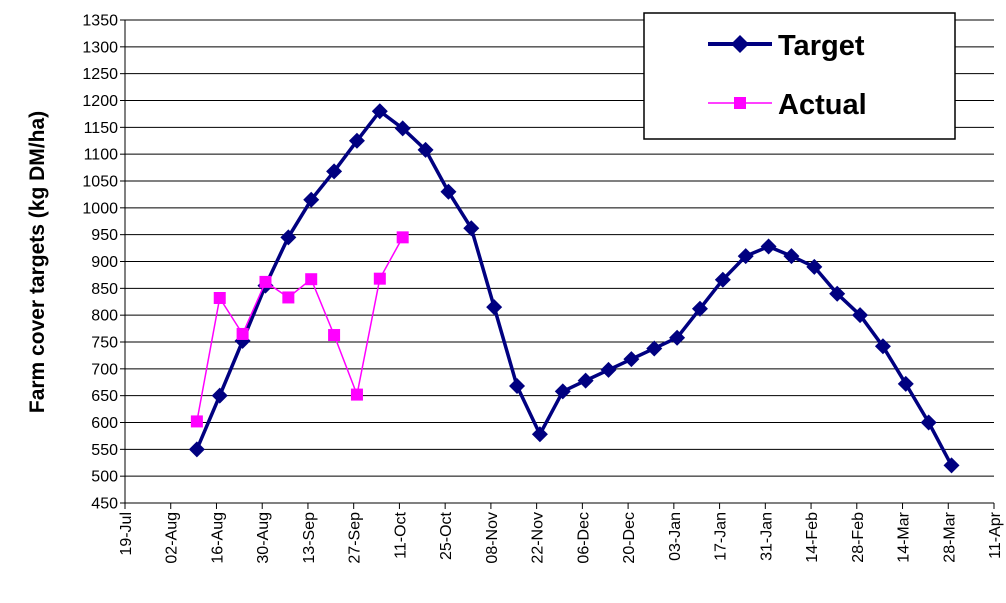 Image resolution: width=1006 pixels, height=603 pixels. Describe the element at coordinates (400, 534) in the screenshot. I see `x-tick-label: 11-Oct` at that location.